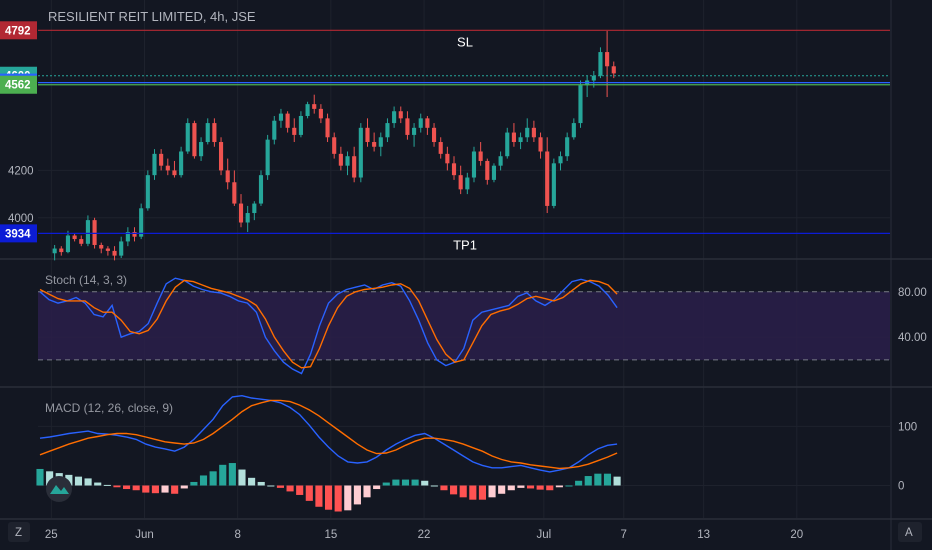  I want to click on tradingview-logo, so click(59, 489).